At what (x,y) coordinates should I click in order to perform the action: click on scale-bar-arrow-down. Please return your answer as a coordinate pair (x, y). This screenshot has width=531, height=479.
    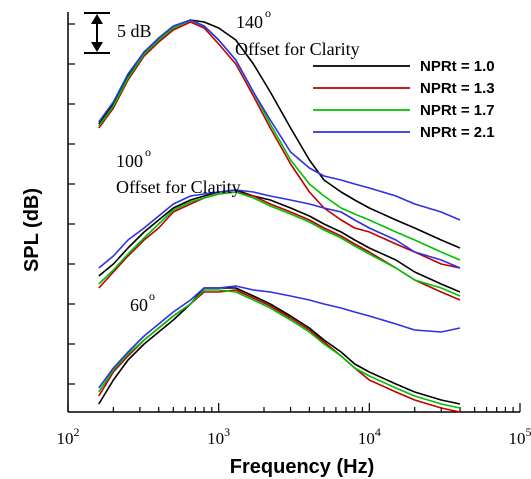
    Looking at the image, I should click on (97, 47).